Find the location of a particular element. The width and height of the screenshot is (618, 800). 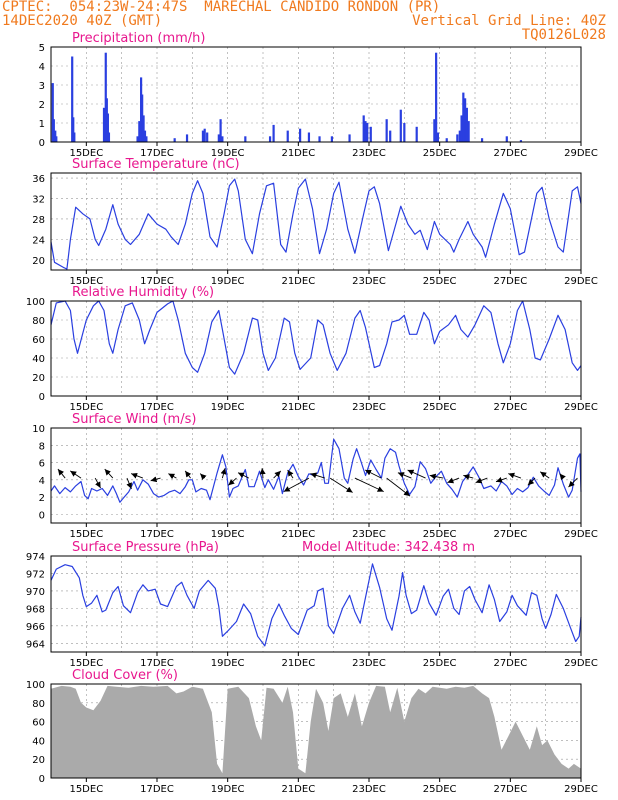

cloud-area is located at coordinates (316, 731).